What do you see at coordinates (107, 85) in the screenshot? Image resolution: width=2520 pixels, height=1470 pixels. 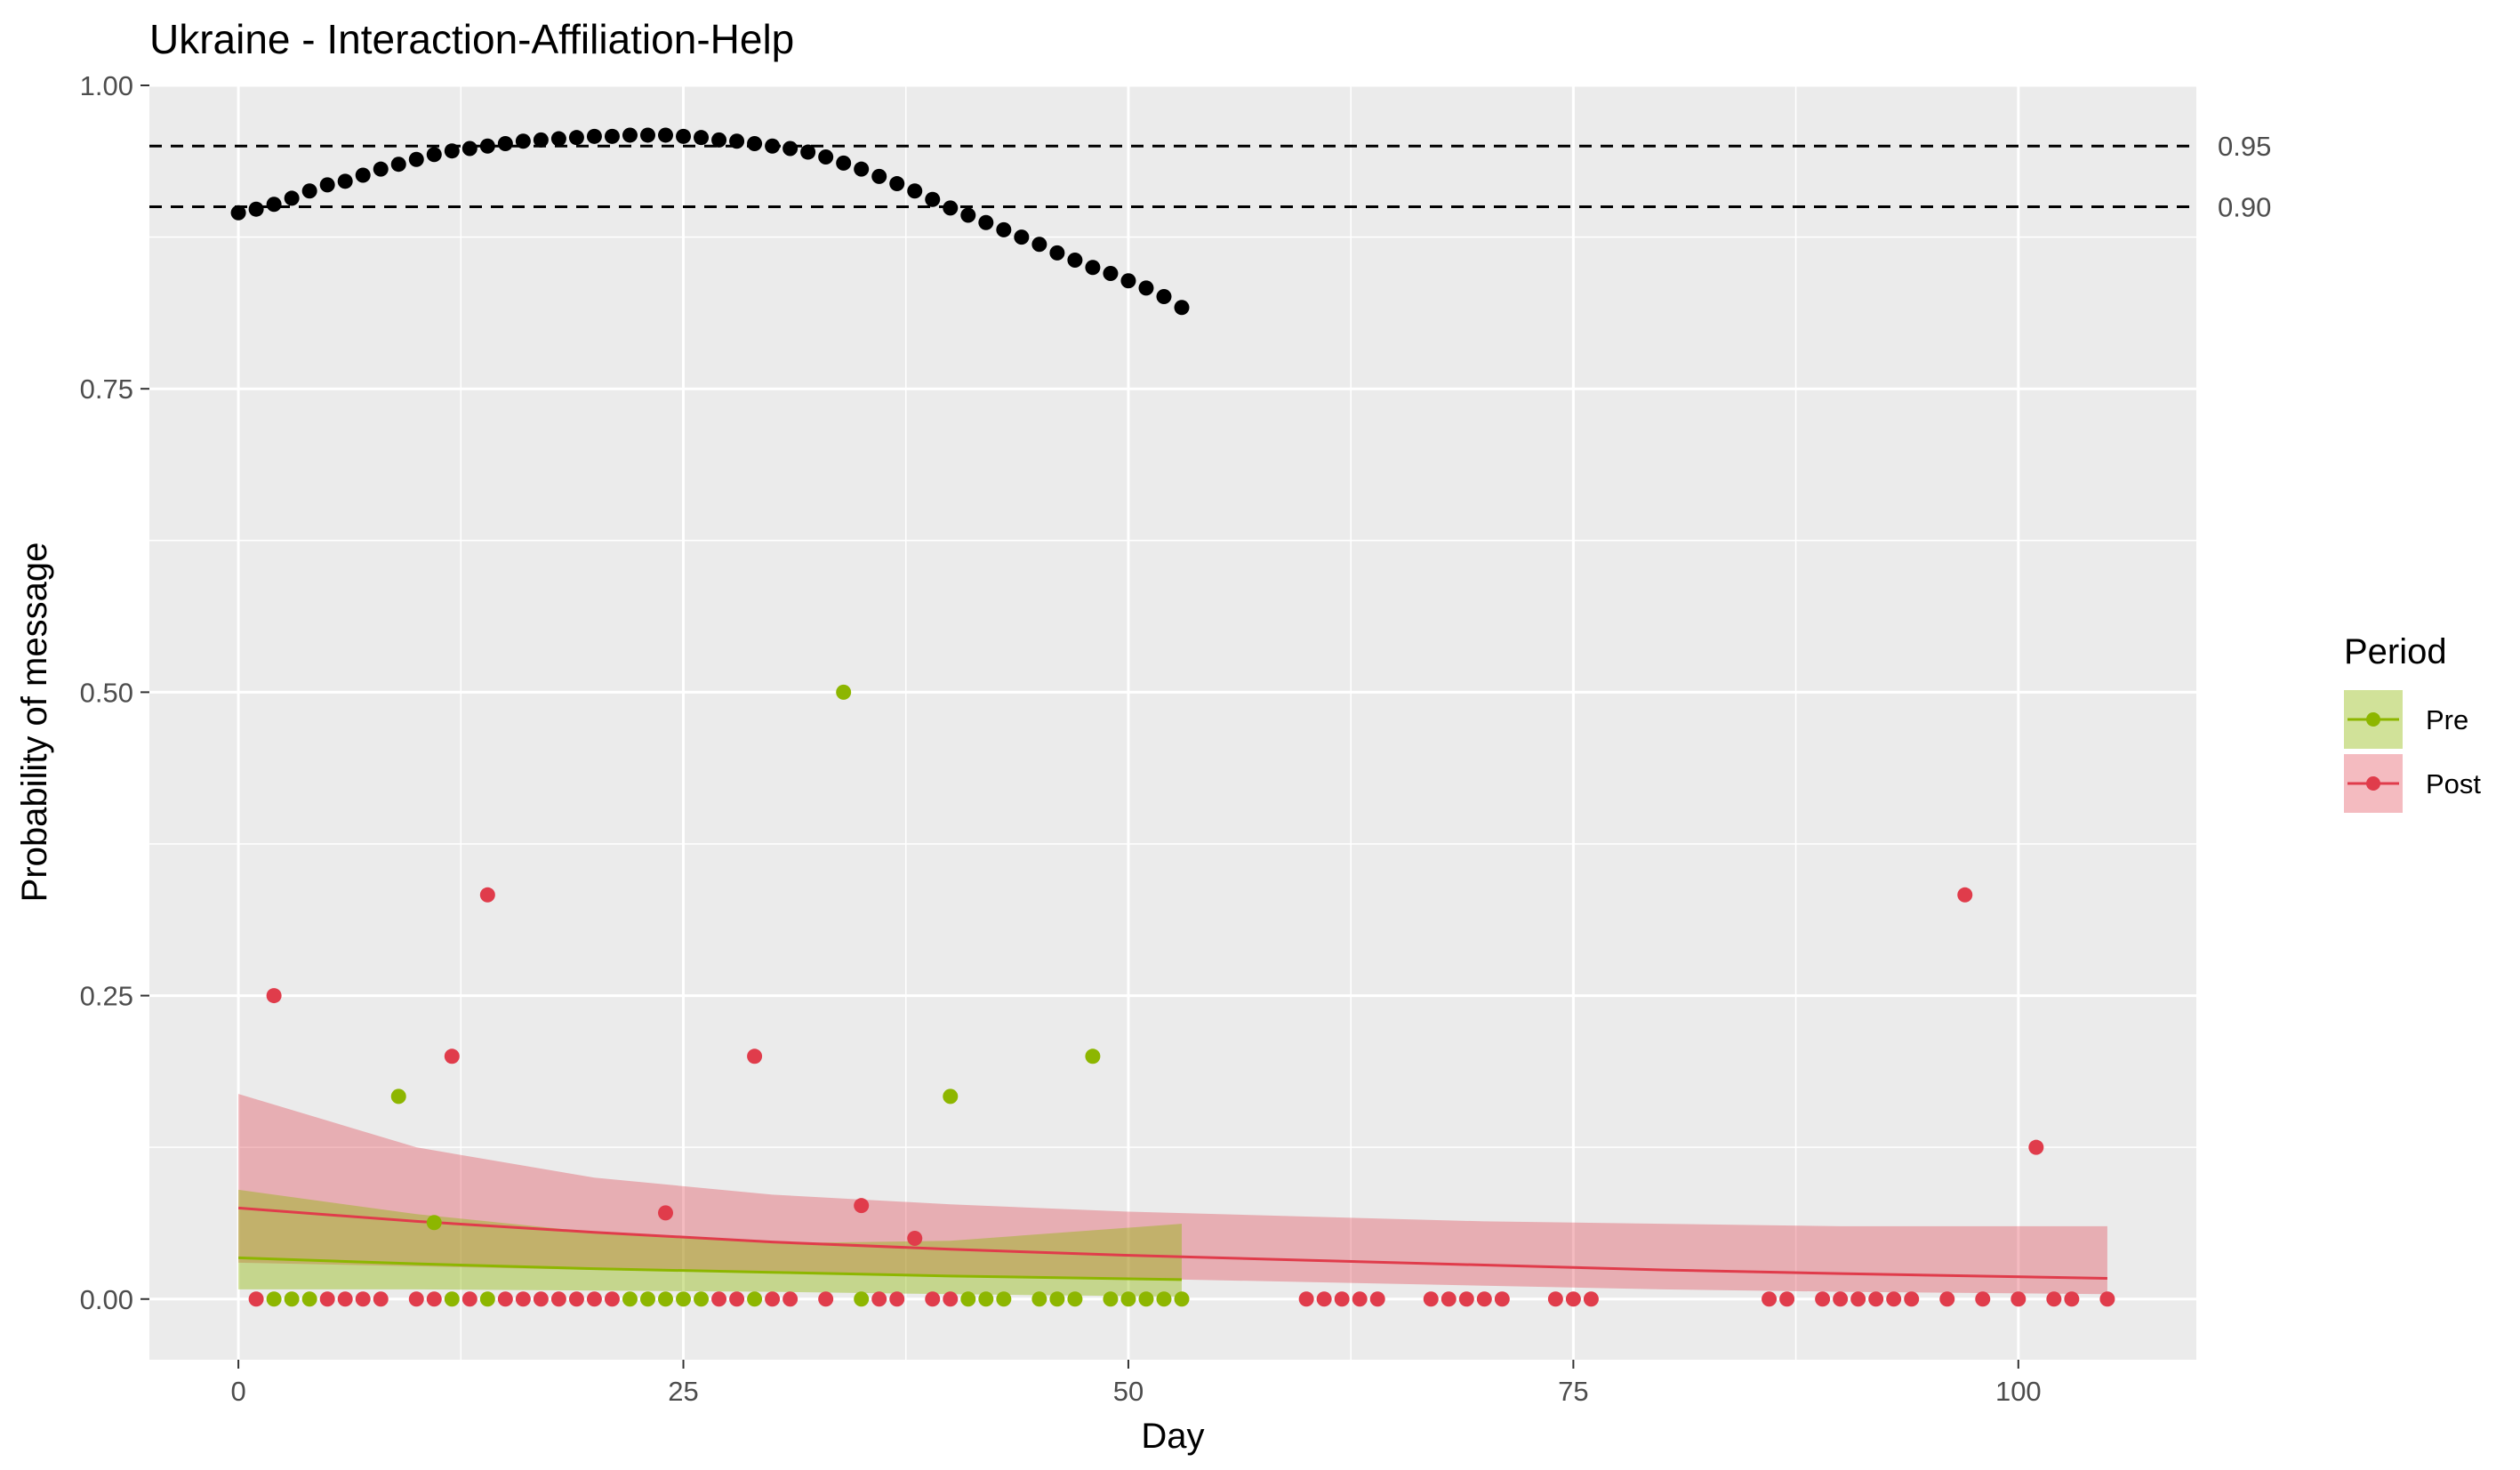 I see `y-tick-label: 1.00` at bounding box center [107, 85].